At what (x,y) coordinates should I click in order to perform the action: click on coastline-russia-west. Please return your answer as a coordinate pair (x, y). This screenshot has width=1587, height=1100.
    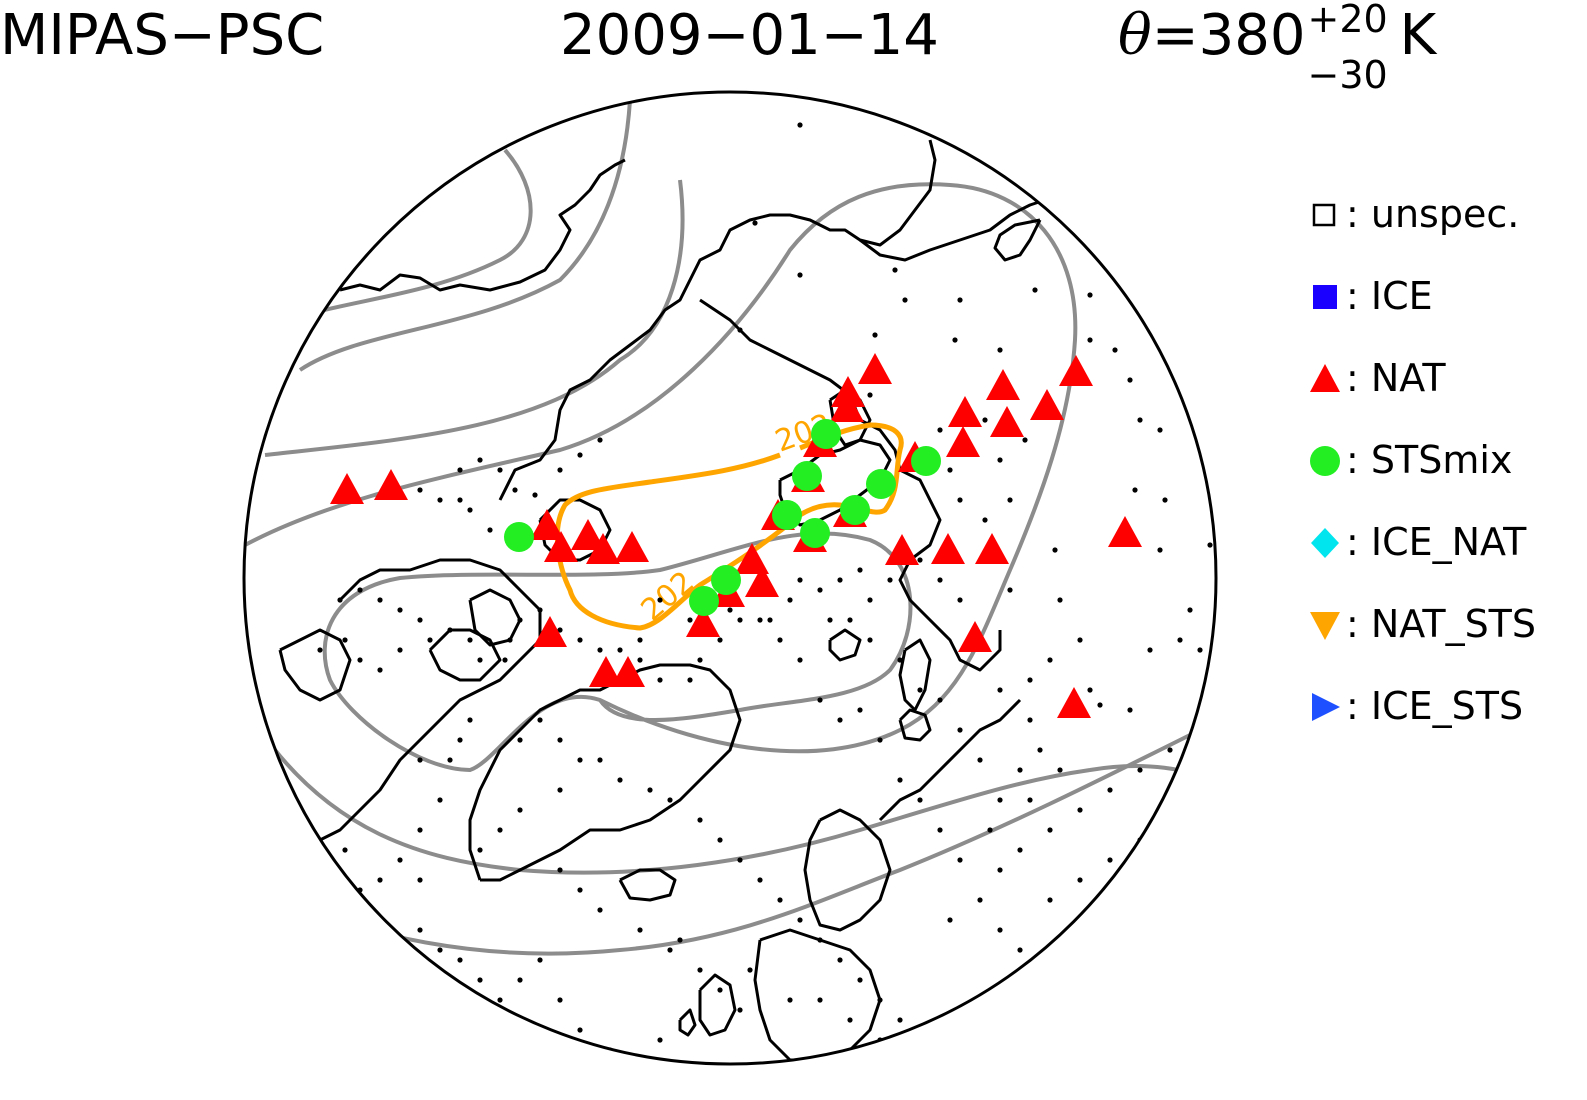
    Looking at the image, I should click on (950, 760).